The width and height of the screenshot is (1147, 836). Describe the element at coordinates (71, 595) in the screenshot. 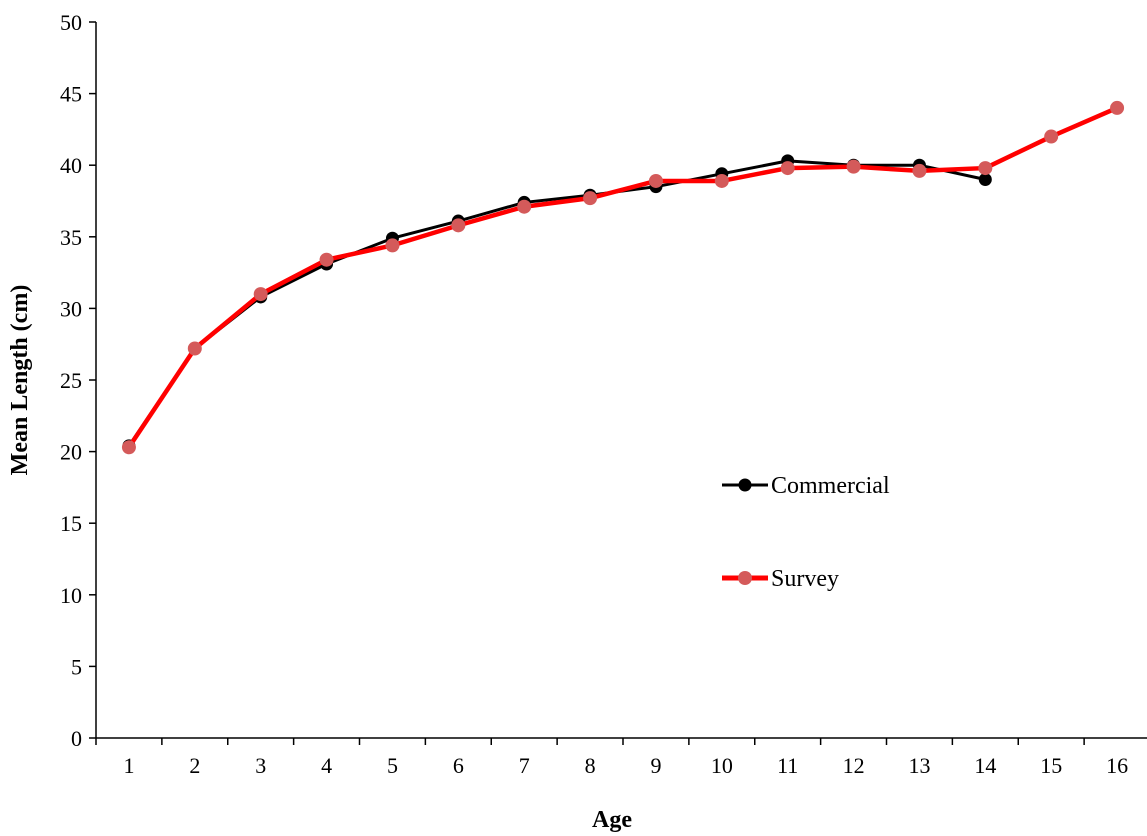

I see `y-tick-label: 10` at that location.